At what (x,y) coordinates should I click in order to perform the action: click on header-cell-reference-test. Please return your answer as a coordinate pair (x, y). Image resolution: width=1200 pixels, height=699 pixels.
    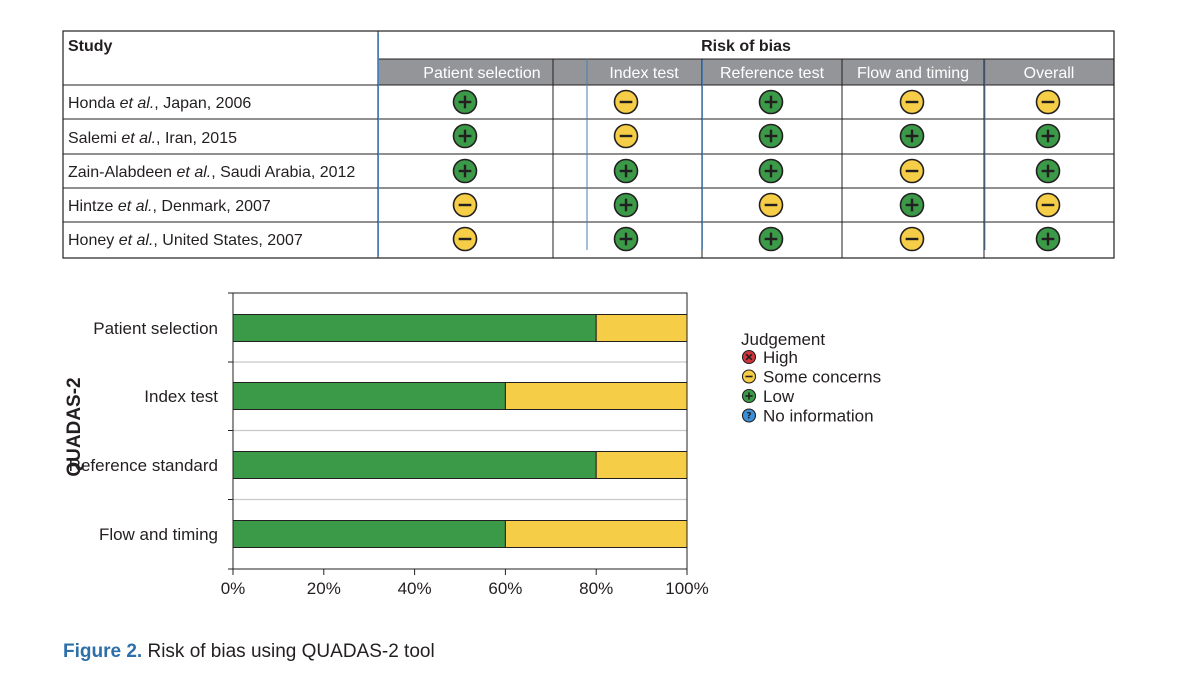
    Looking at the image, I should click on (772, 72).